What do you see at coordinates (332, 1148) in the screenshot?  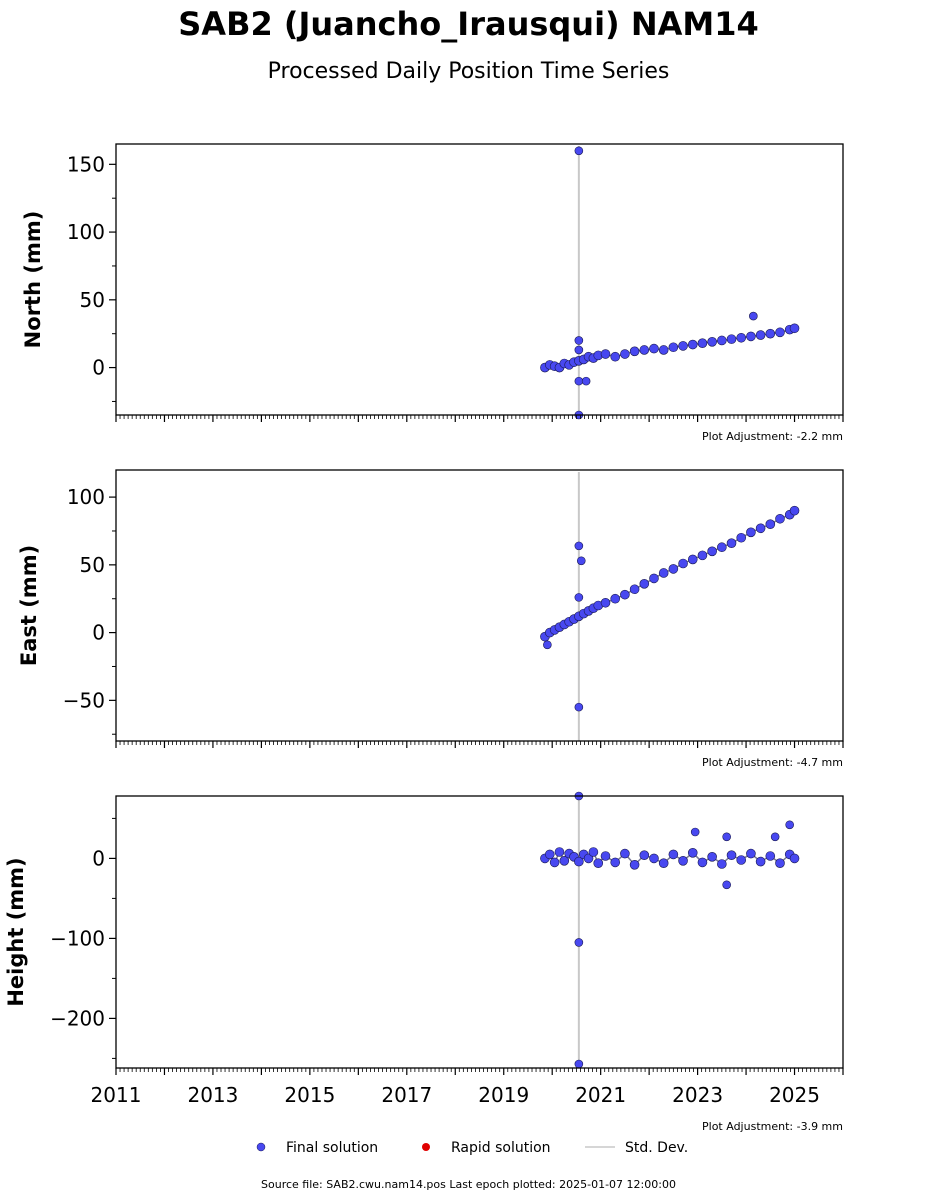 I see `legend-final-label: Final solution` at bounding box center [332, 1148].